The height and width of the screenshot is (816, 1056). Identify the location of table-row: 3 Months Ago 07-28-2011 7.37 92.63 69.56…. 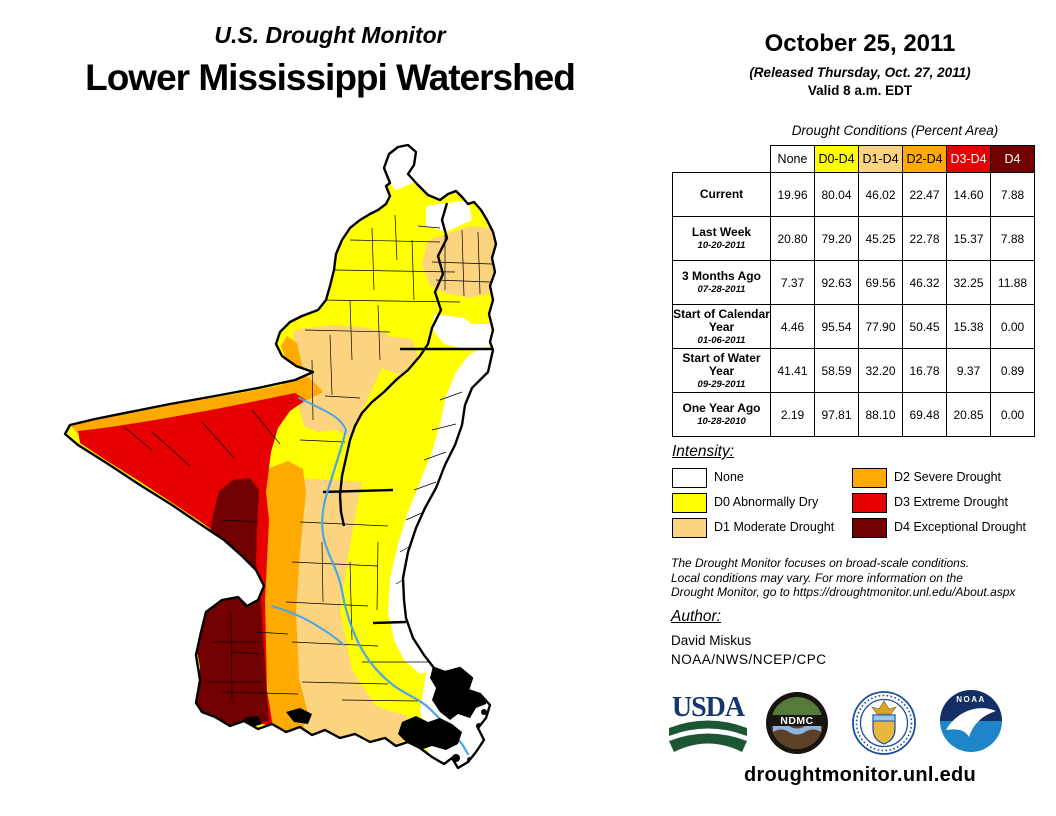
(853, 282).